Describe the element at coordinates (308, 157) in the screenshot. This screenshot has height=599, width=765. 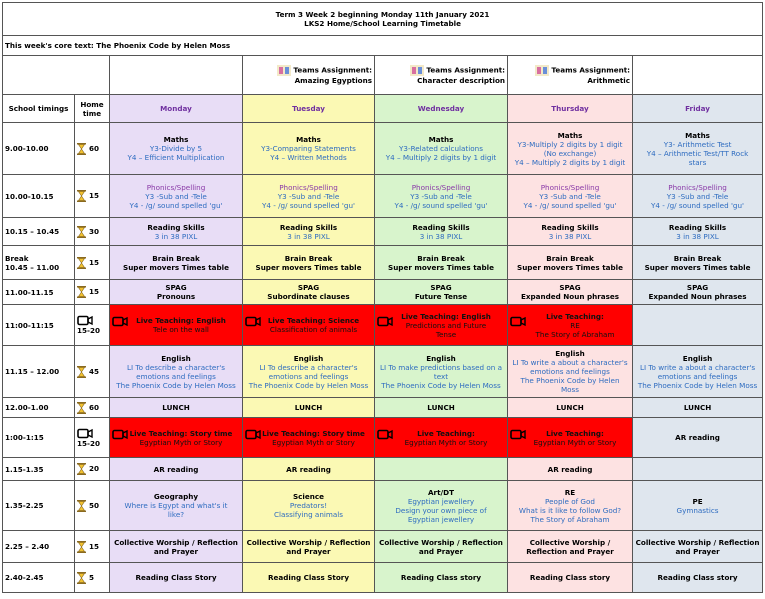
I see `lesson-line: Y4 – Written Methods` at that location.